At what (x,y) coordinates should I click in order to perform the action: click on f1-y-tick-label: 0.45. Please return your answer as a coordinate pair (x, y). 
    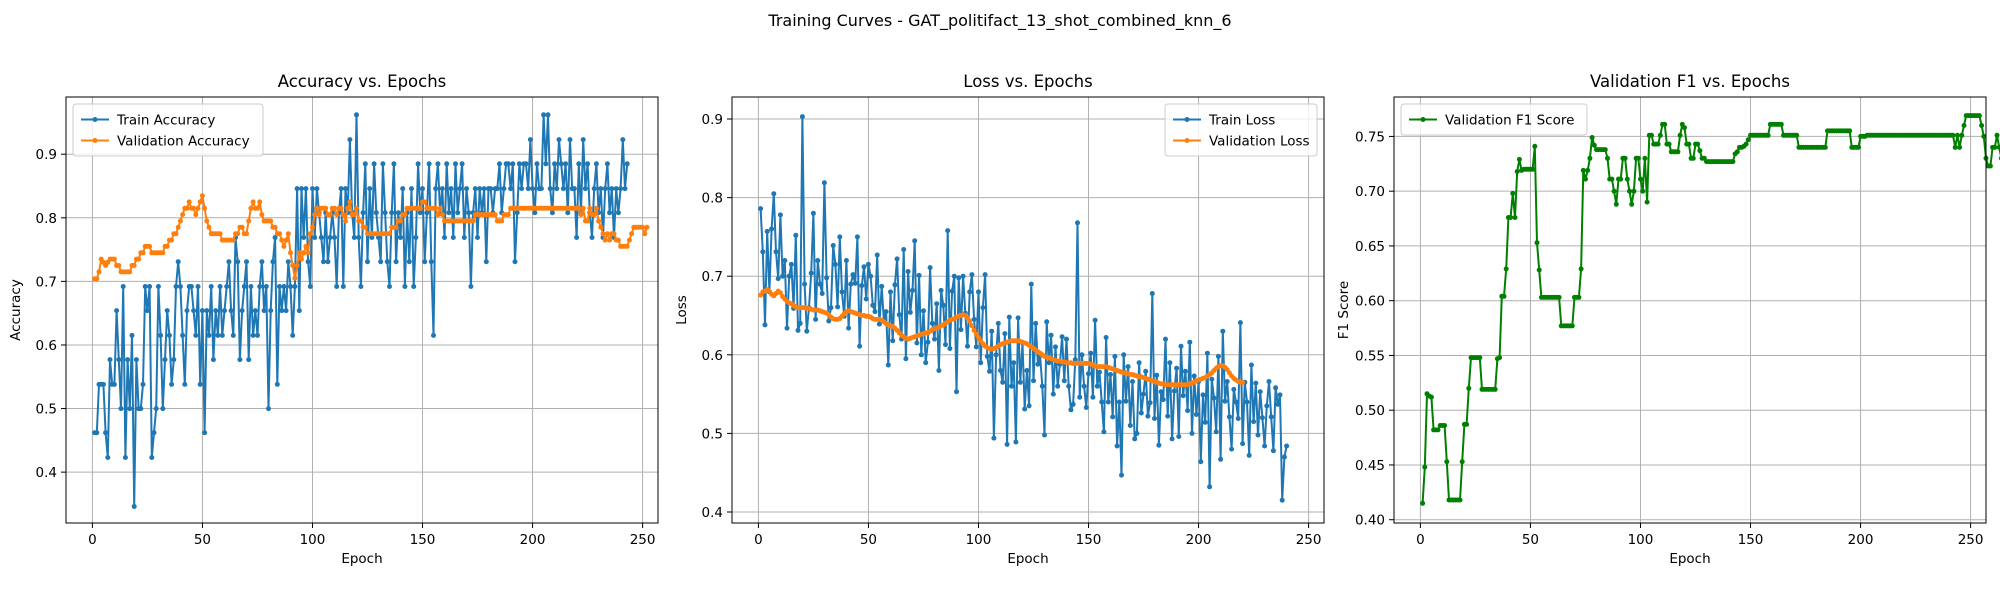
    Looking at the image, I should click on (1370, 466).